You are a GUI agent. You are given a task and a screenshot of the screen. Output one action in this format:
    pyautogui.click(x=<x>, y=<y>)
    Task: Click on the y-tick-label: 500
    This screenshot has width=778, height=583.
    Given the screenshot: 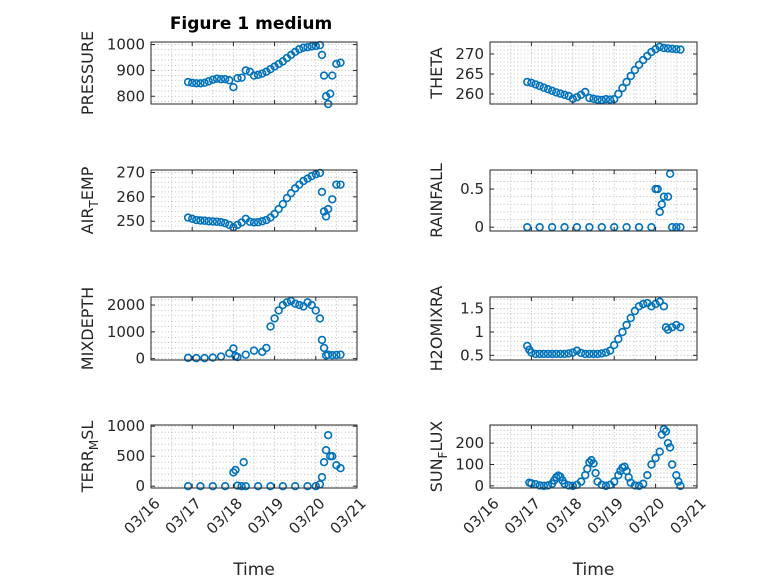 What is the action you would take?
    pyautogui.click(x=130, y=456)
    